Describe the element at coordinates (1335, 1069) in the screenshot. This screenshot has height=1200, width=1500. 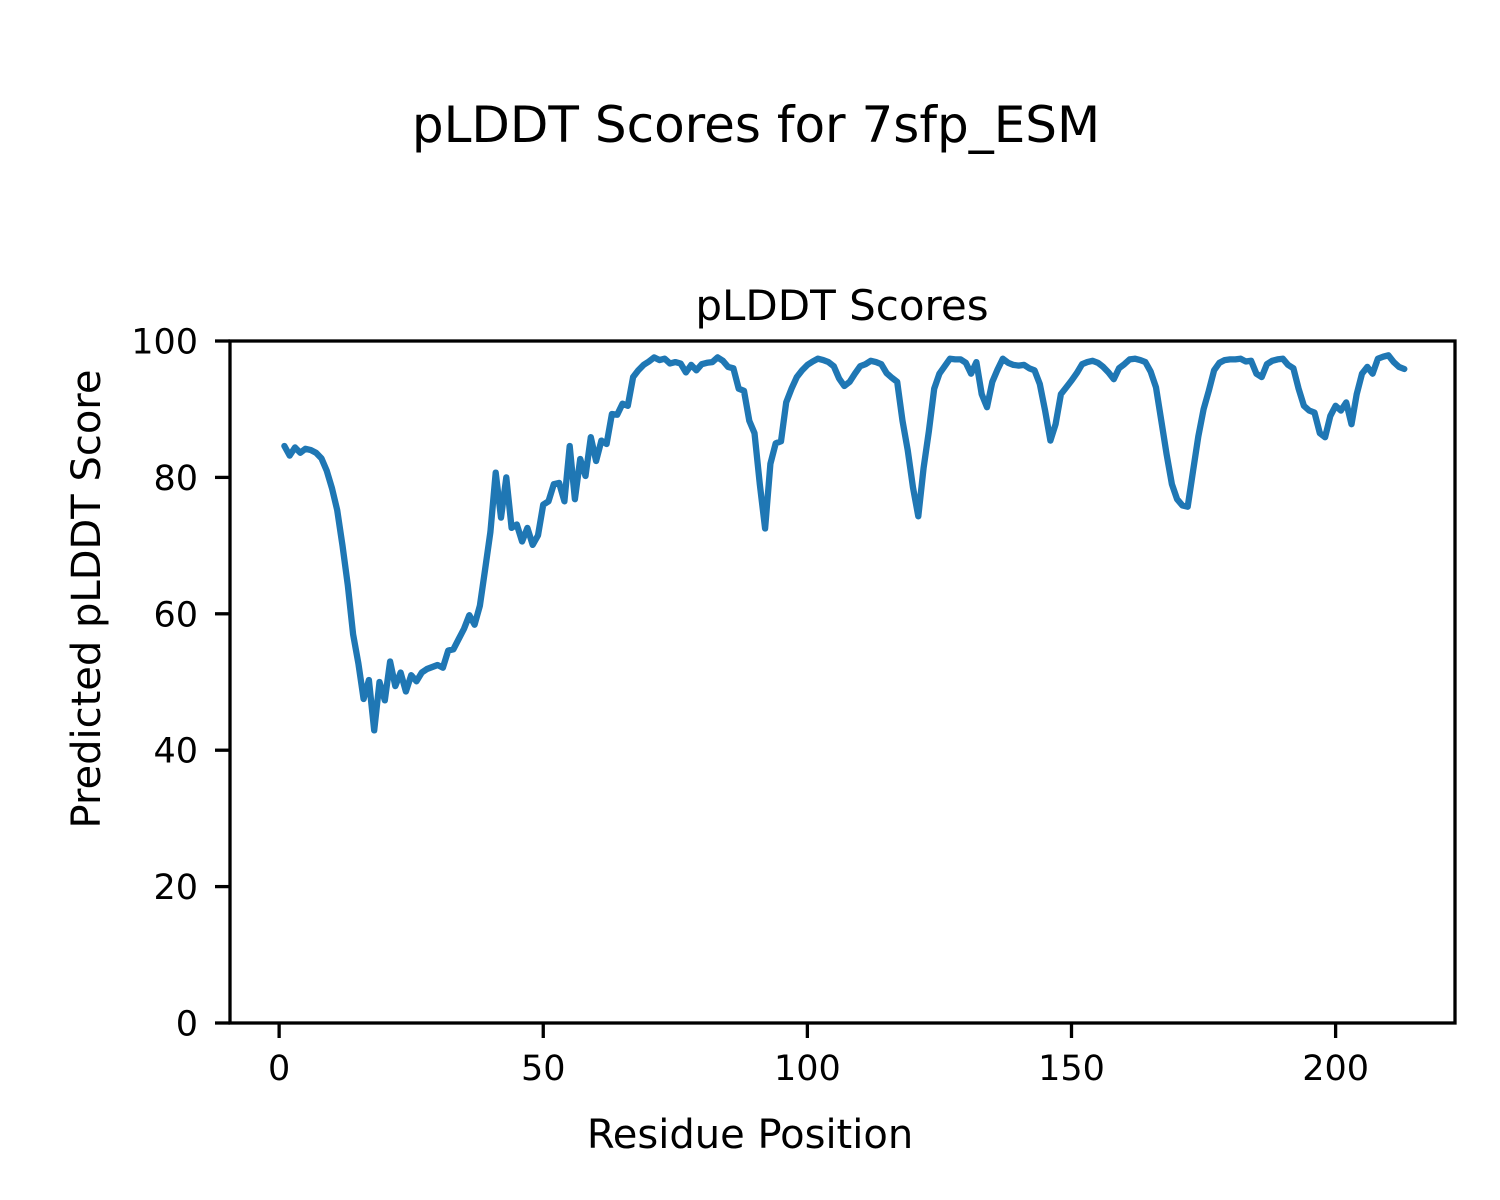
I see `x-tick-label: 200` at that location.